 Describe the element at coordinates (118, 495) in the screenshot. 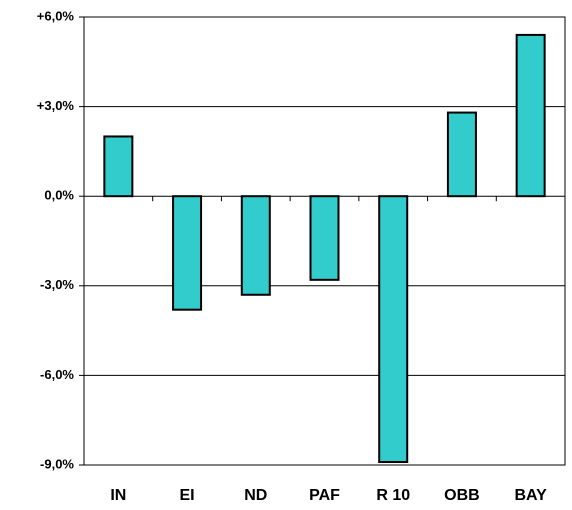

I see `x-tick-label: IN` at that location.